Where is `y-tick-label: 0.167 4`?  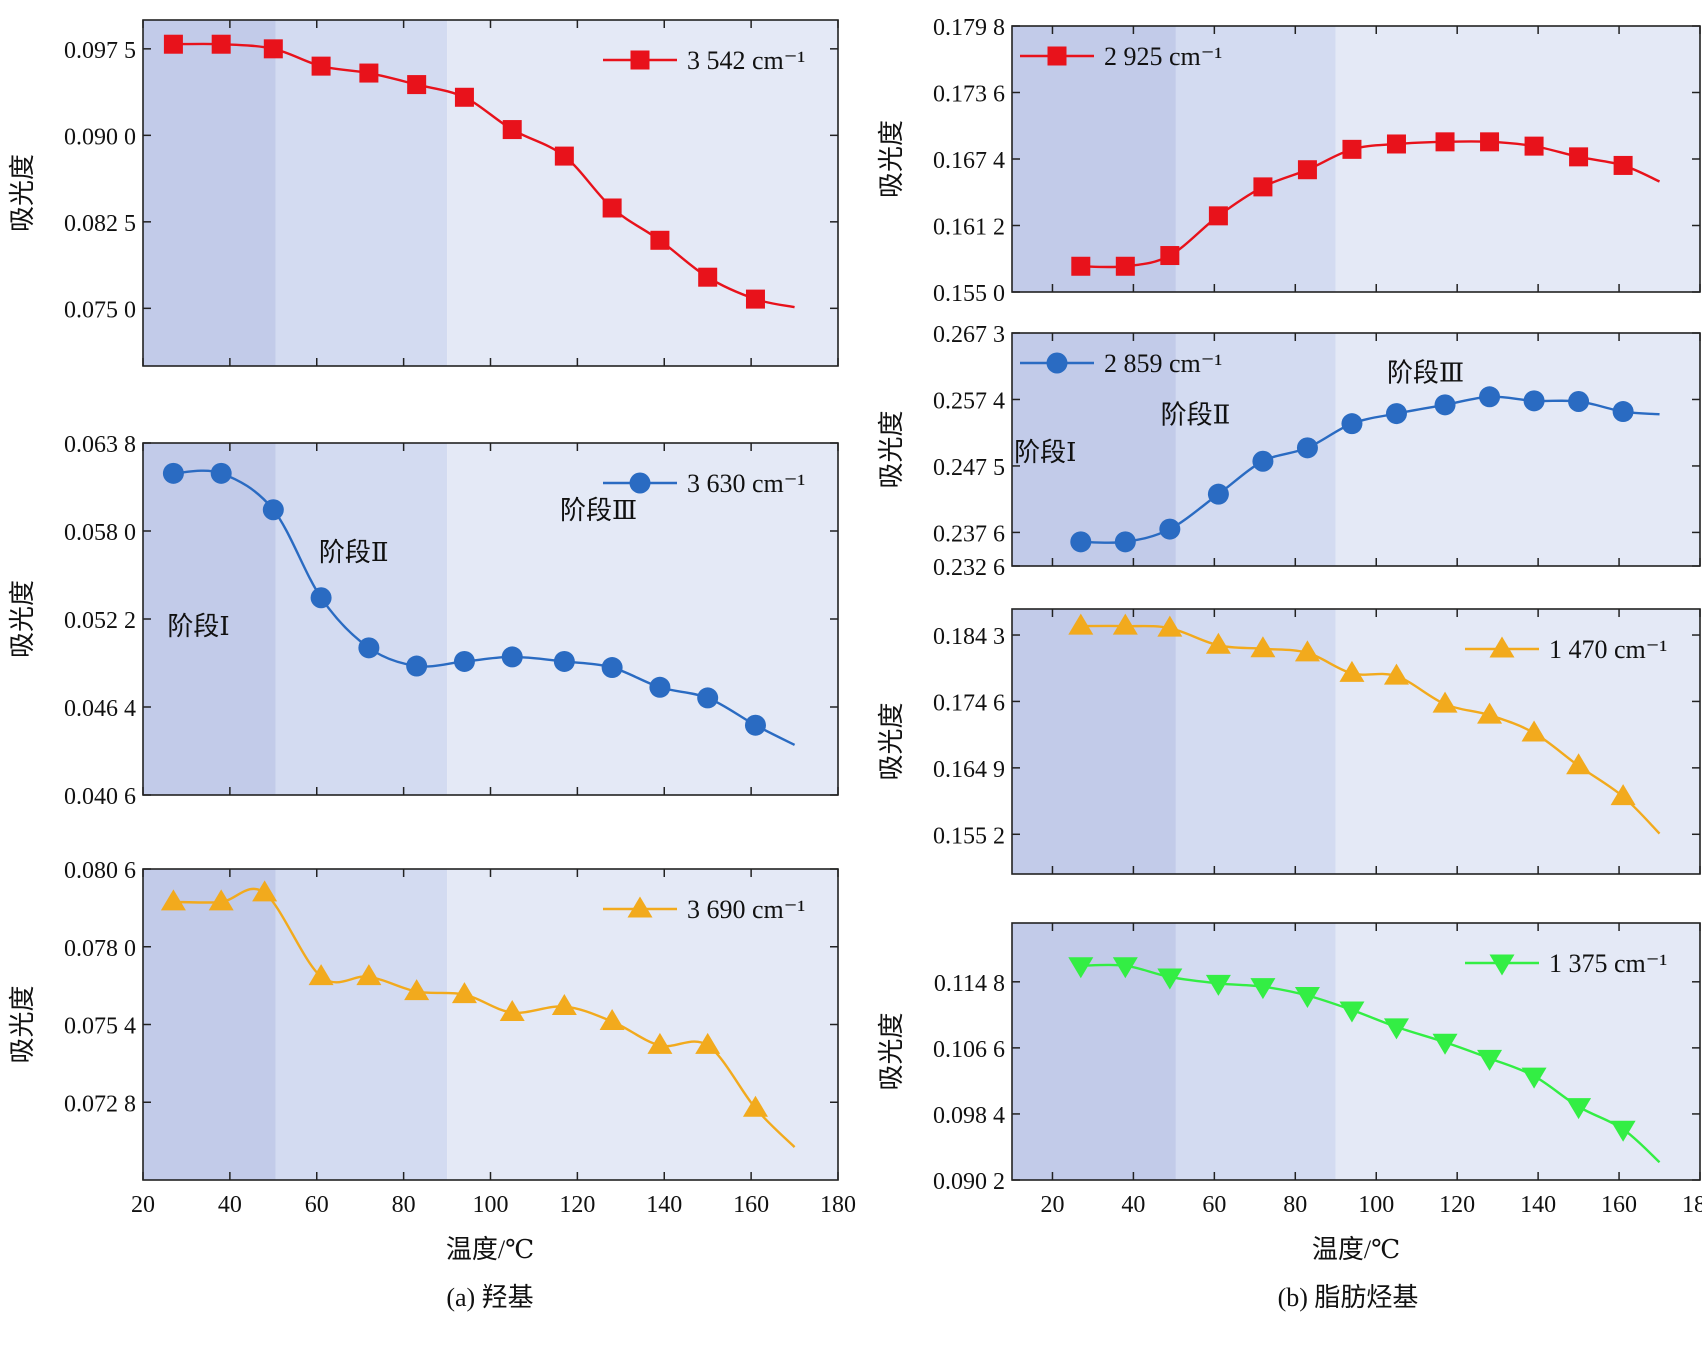 y-tick-label: 0.167 4 is located at coordinates (969, 161).